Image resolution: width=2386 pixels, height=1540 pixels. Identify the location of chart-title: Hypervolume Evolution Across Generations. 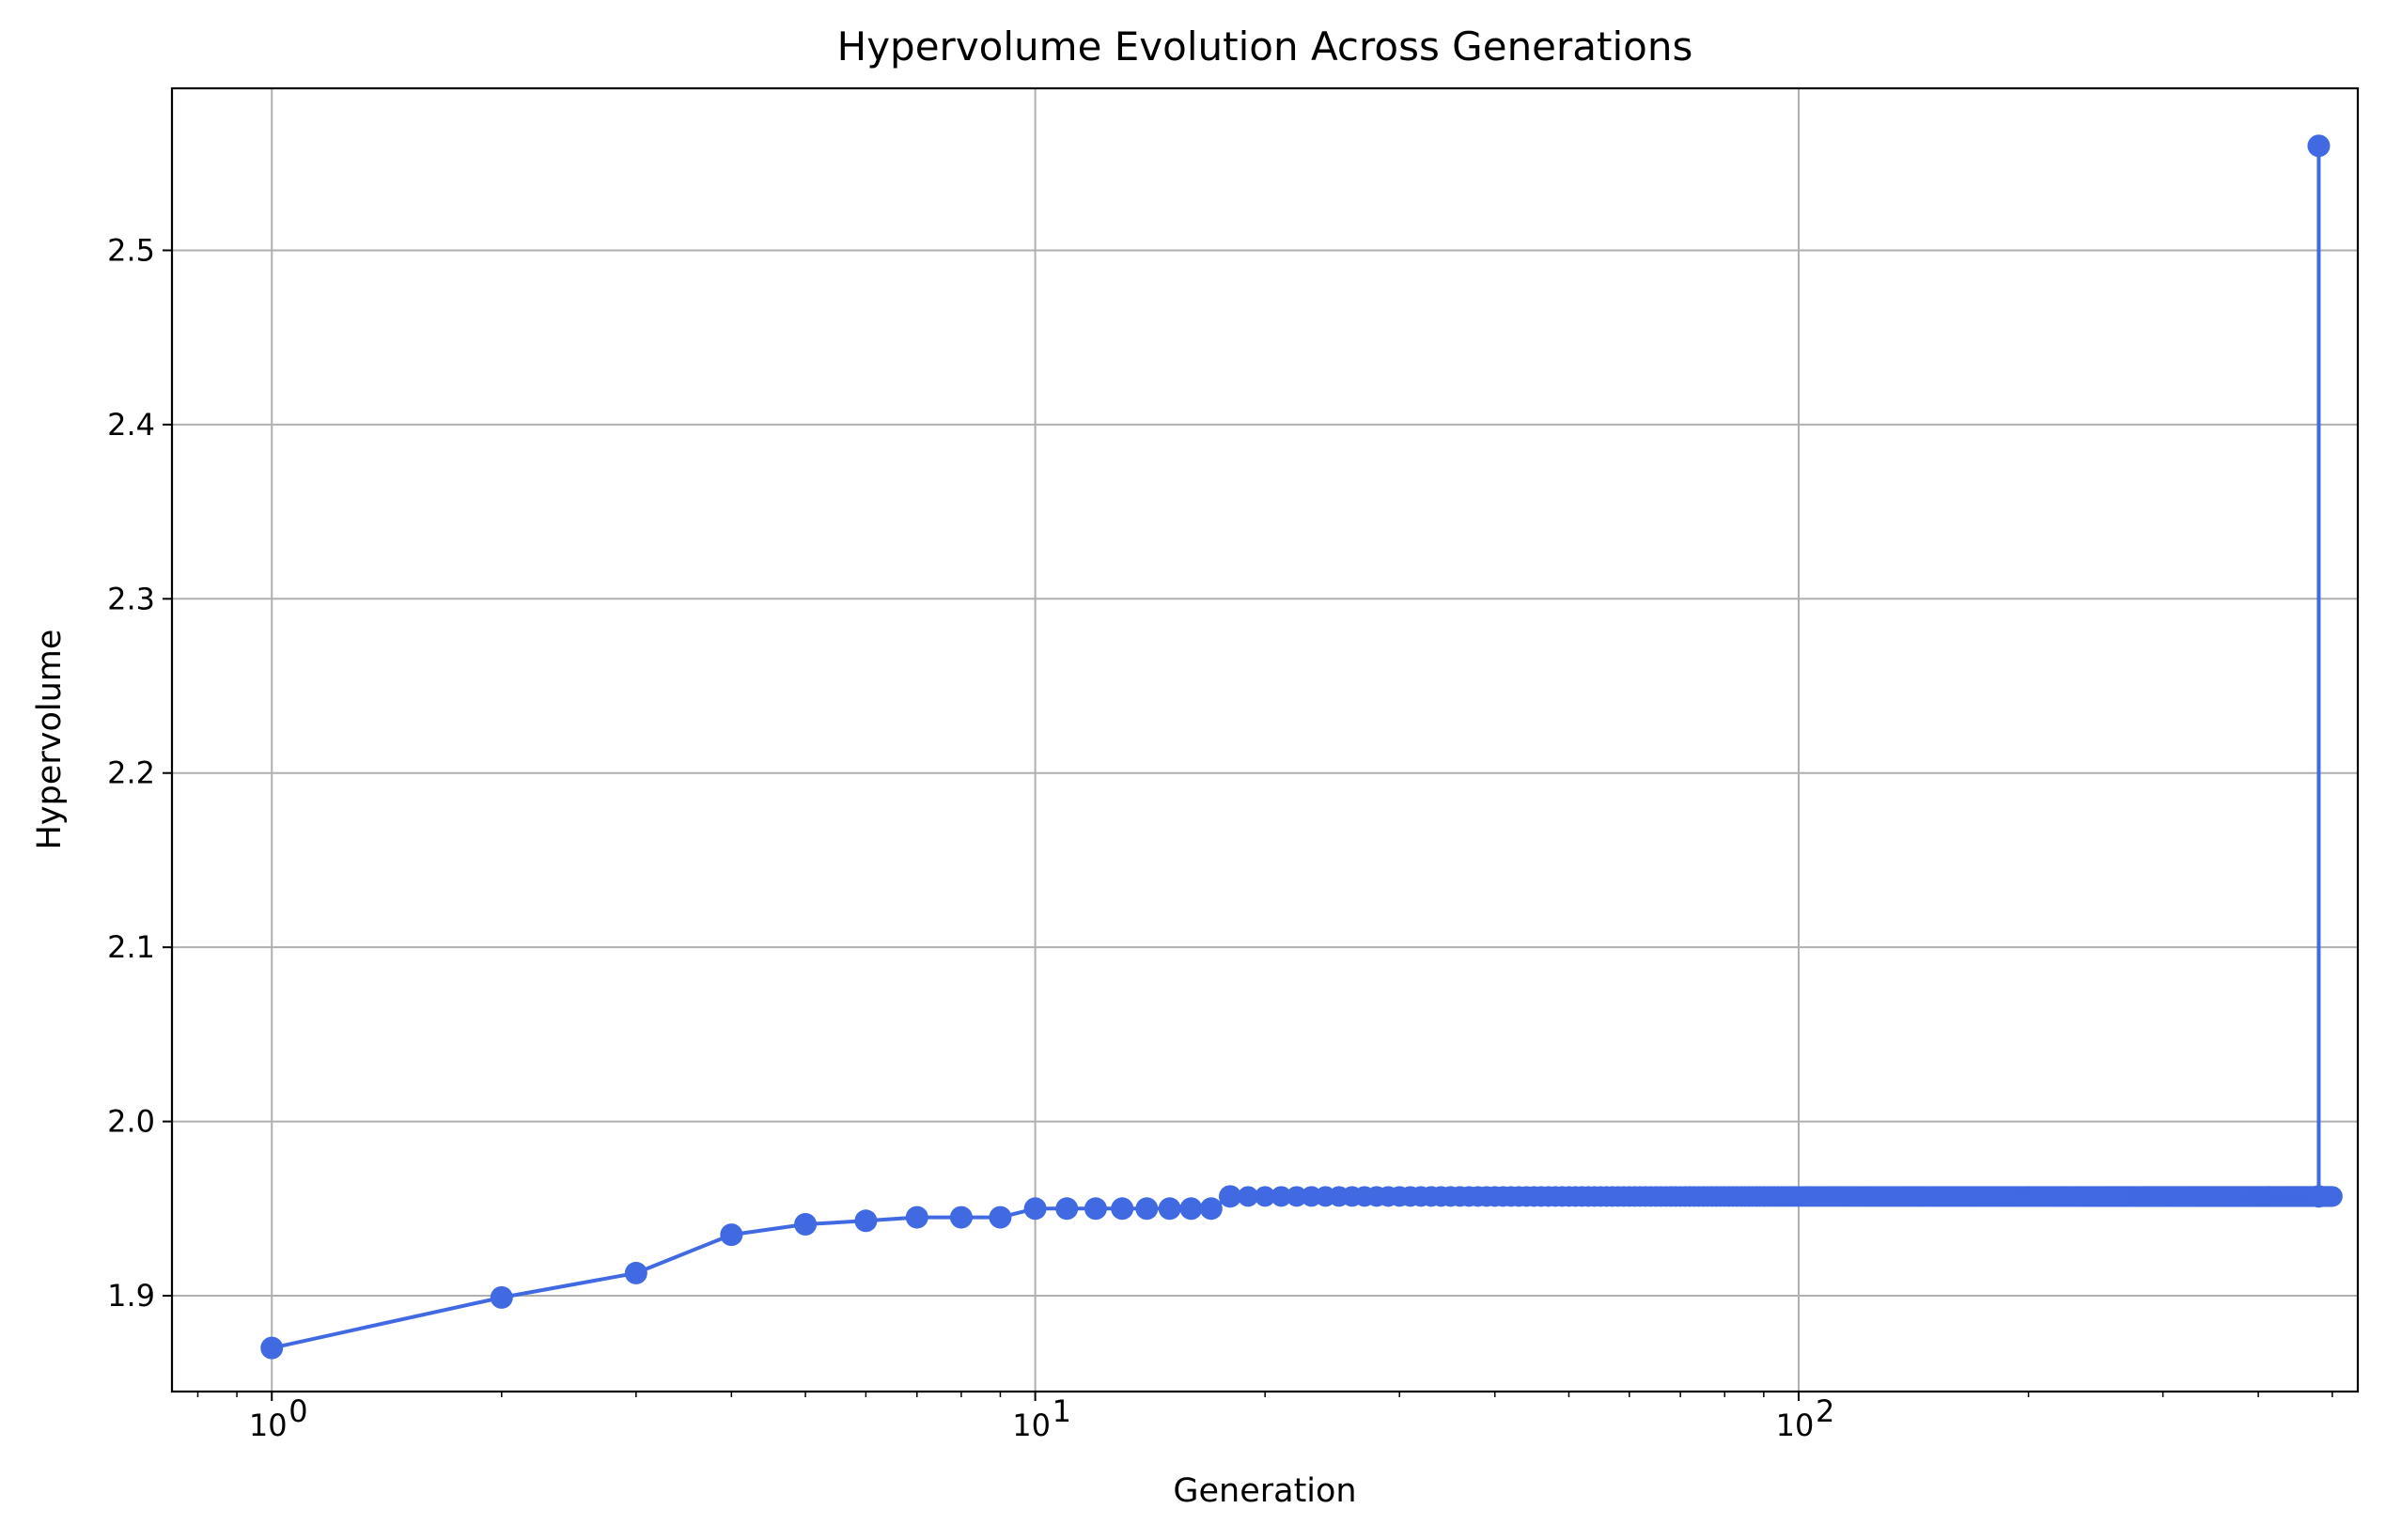
(1265, 46).